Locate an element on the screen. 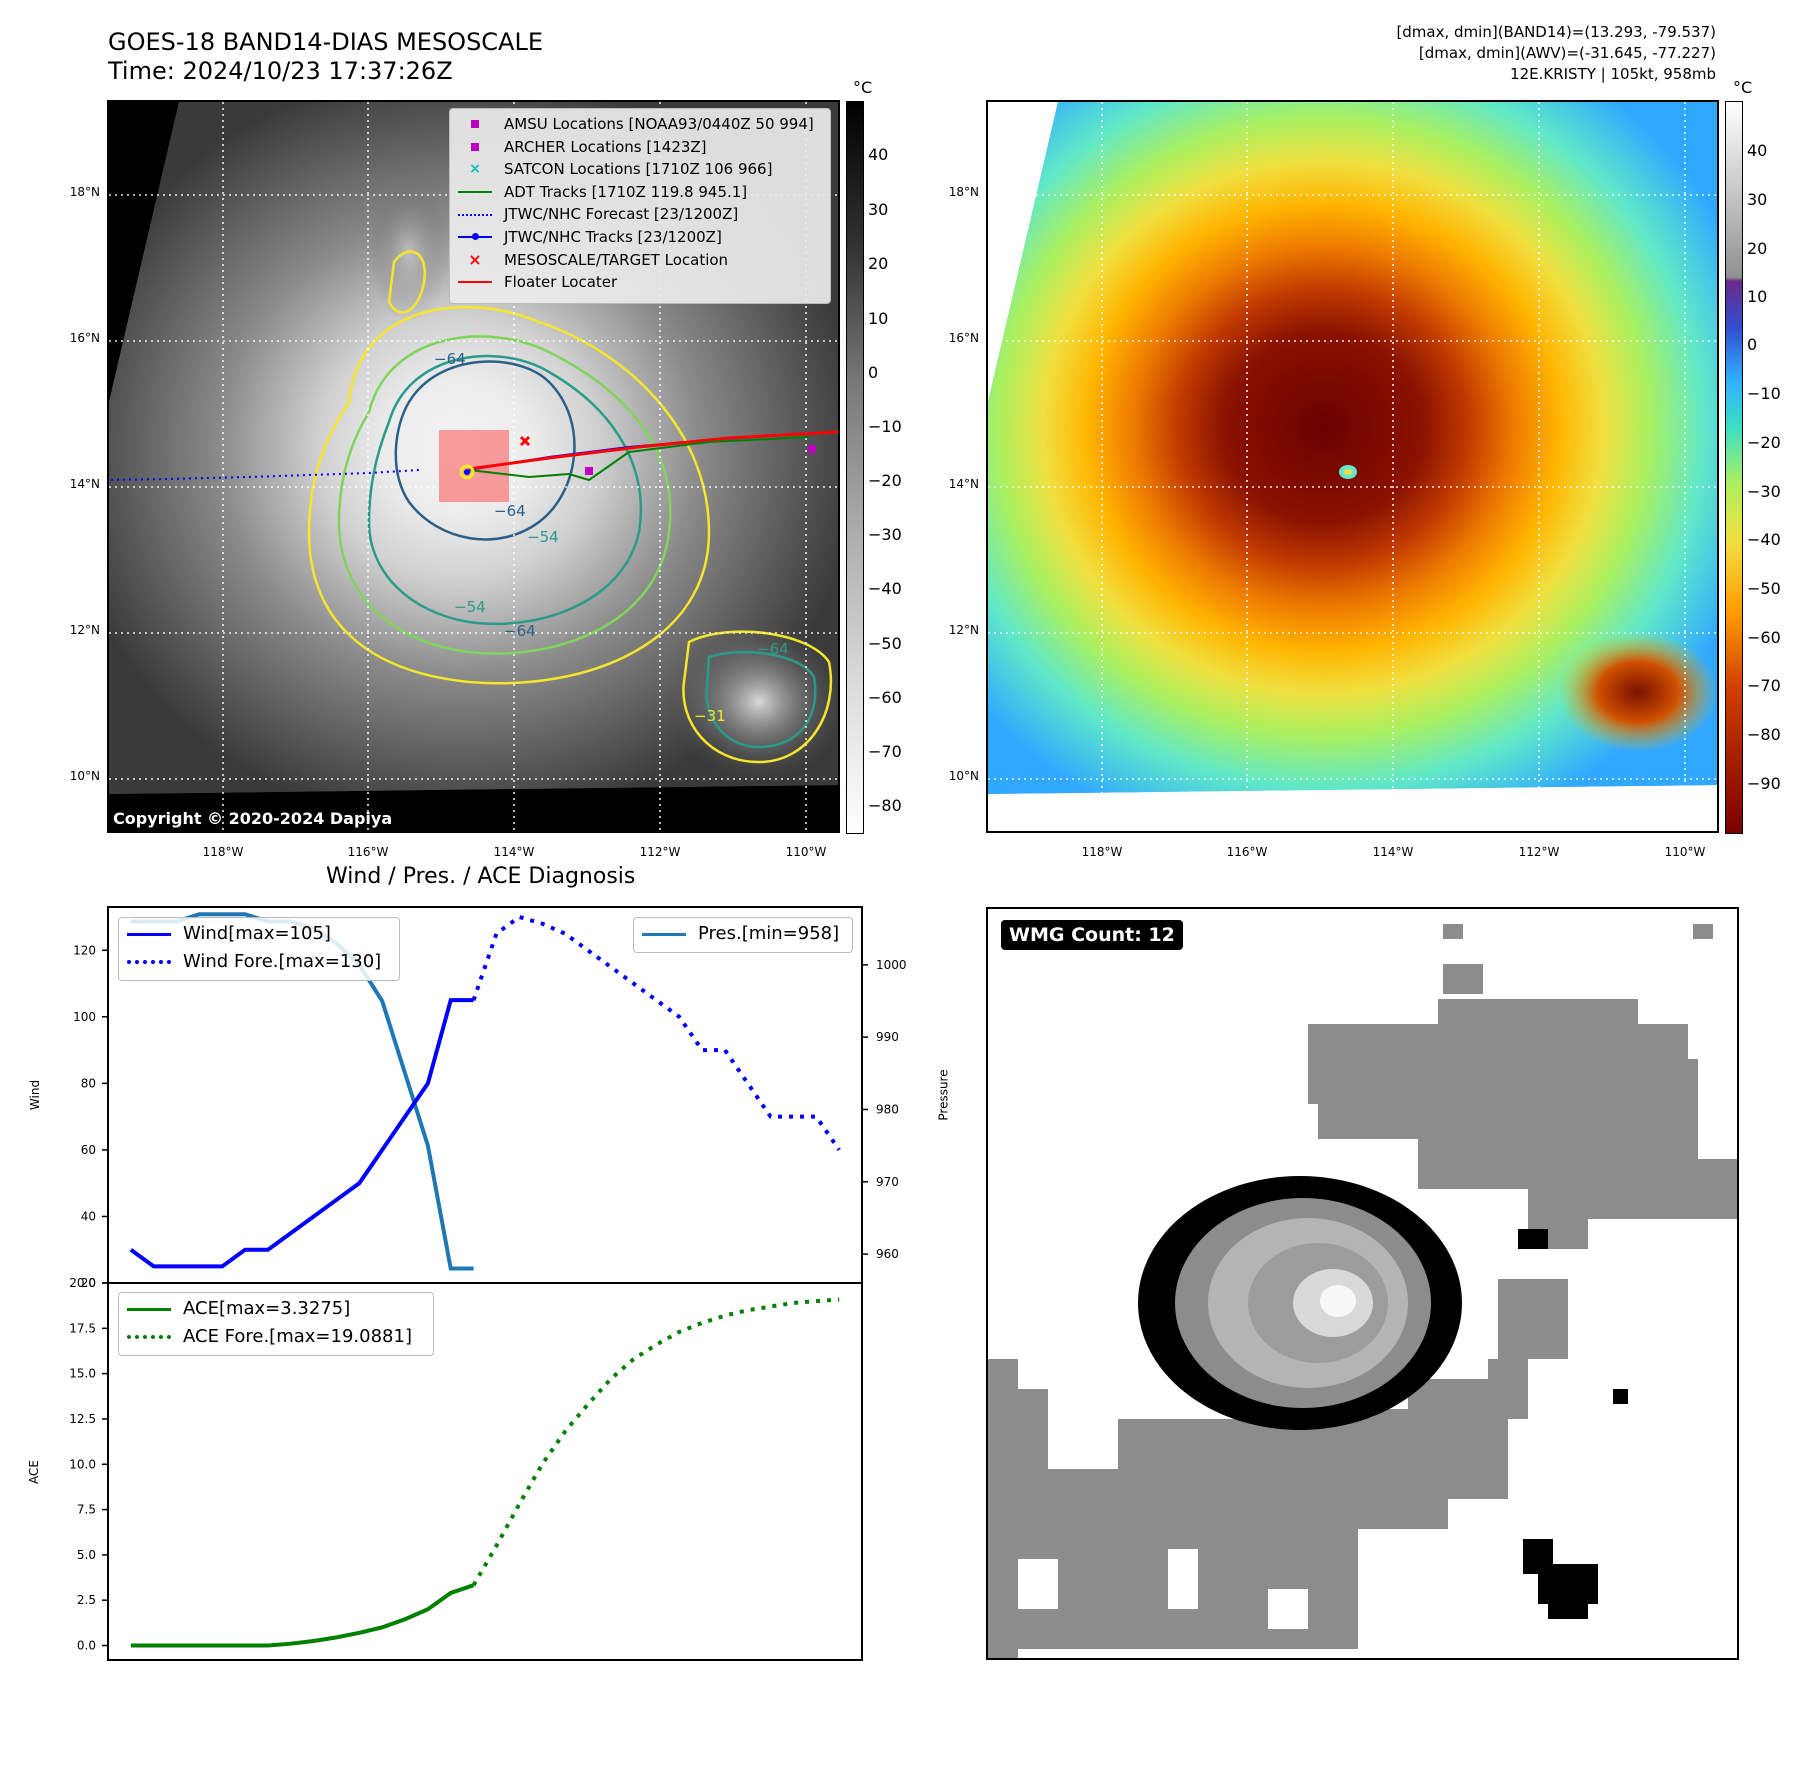 The height and width of the screenshot is (1780, 1801). colorbar-tick-label: −40 is located at coordinates (885, 588).